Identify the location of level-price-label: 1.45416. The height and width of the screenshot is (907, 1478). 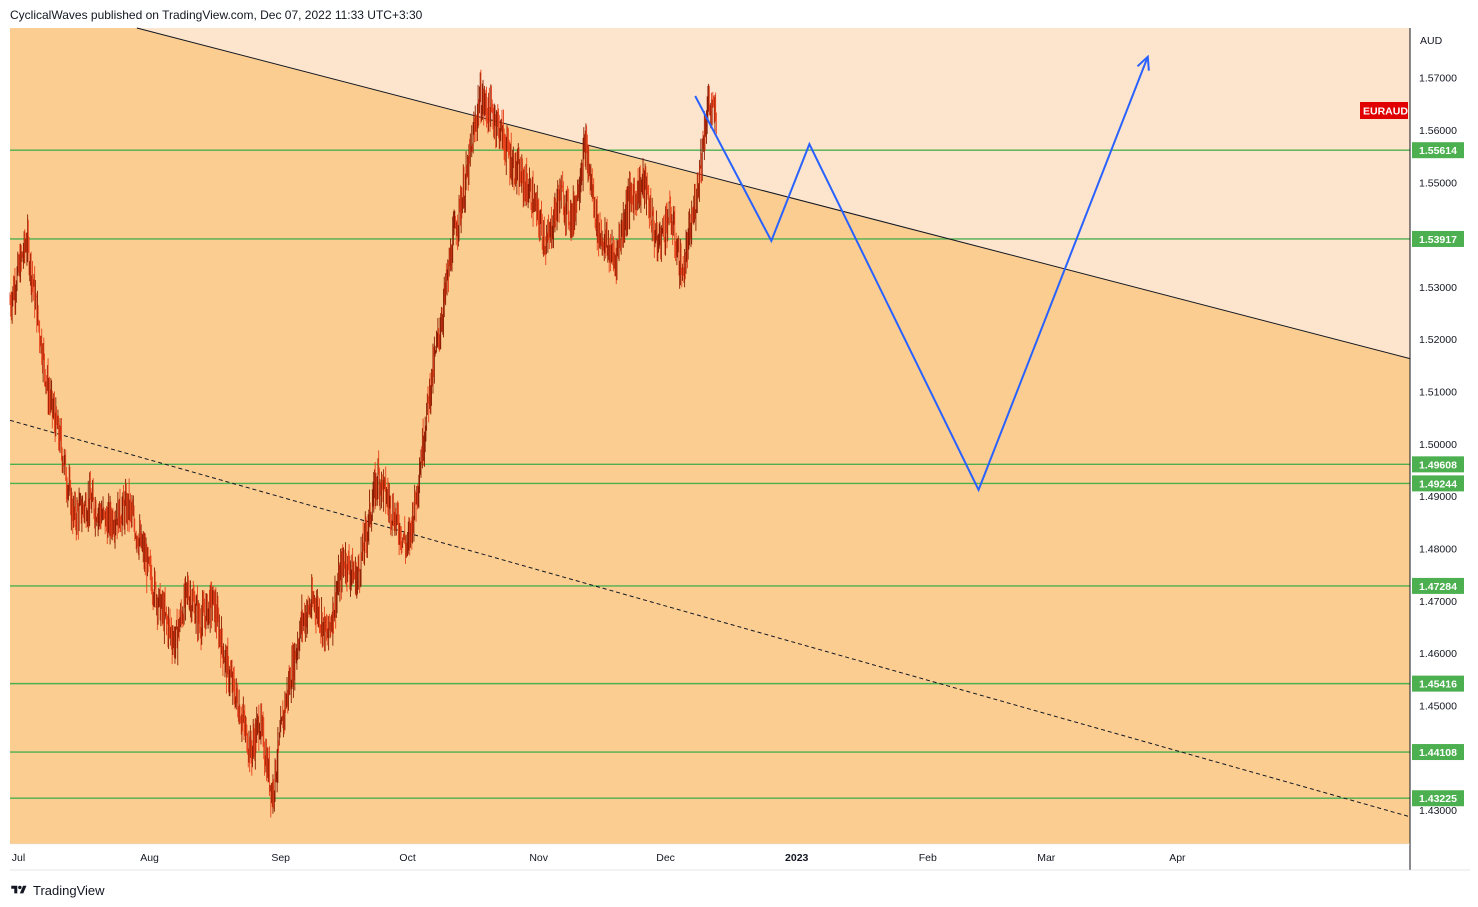
(1438, 685).